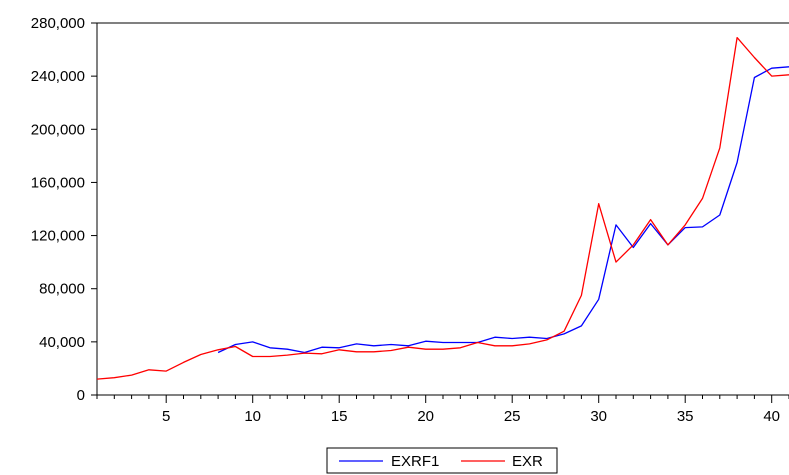  What do you see at coordinates (415, 461) in the screenshot?
I see `legend-label-exrf1: EXRF1` at bounding box center [415, 461].